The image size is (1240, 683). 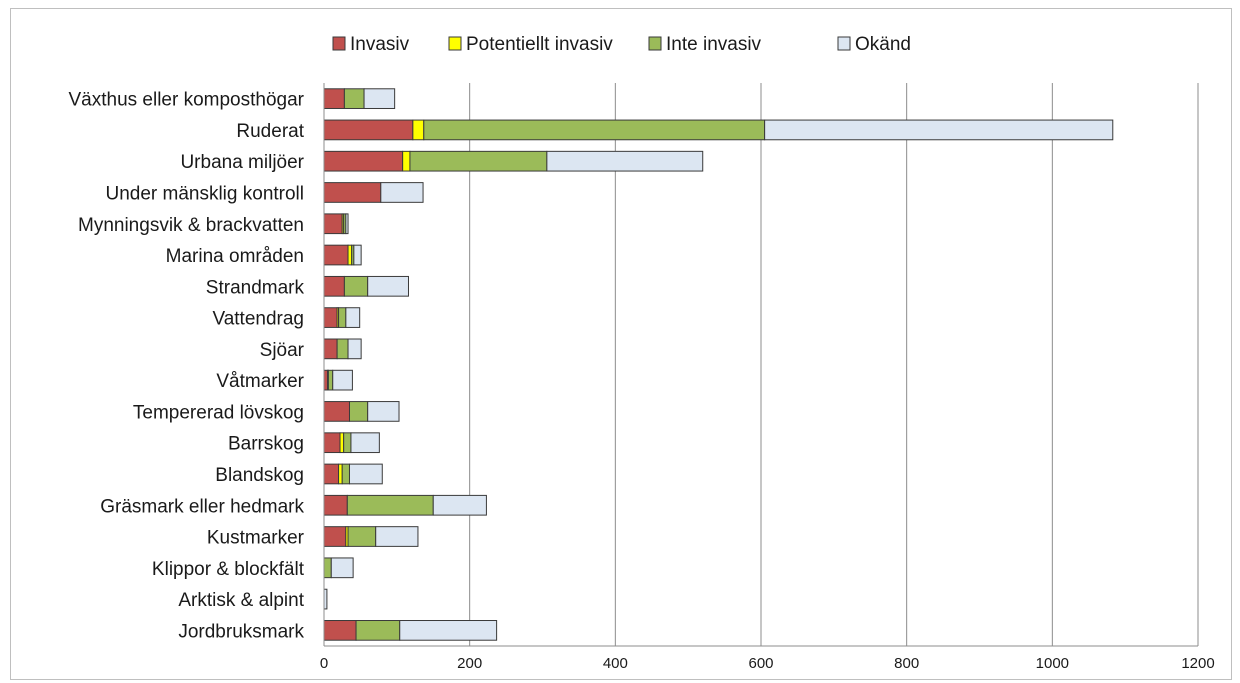 What do you see at coordinates (235, 256) in the screenshot?
I see `category-label: Marina områden` at bounding box center [235, 256].